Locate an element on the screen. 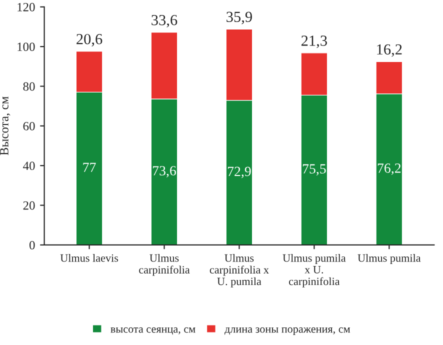 The width and height of the screenshot is (443, 345). y-tick-label: 80 is located at coordinates (29, 86).